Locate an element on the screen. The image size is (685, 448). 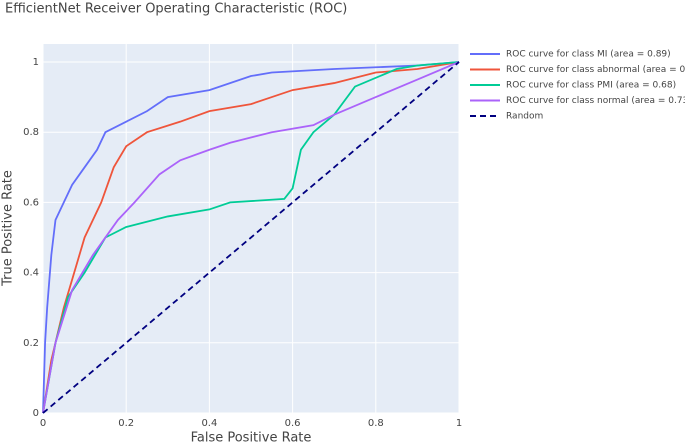
y-tick-label: 0 is located at coordinates (36, 413).